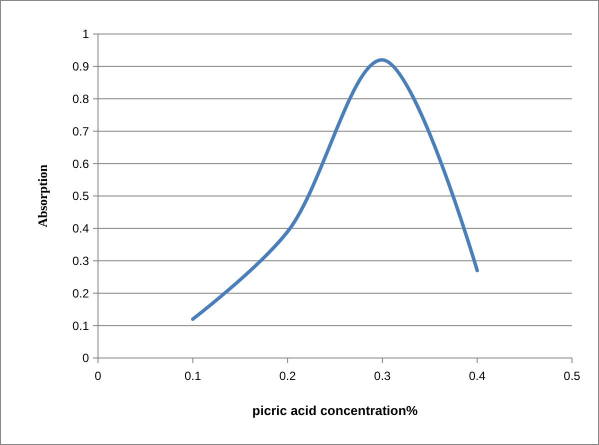 The height and width of the screenshot is (445, 599). Describe the element at coordinates (81, 229) in the screenshot. I see `y-tick-label: 0.4` at that location.